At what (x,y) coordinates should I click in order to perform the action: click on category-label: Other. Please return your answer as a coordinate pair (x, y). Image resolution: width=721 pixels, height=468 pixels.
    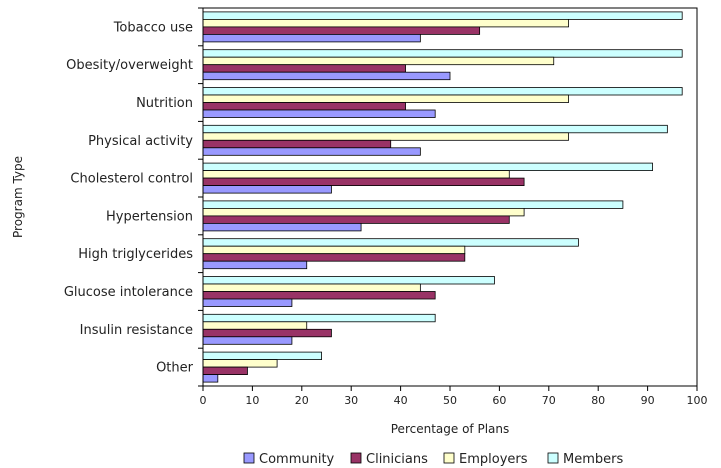
    Looking at the image, I should click on (175, 368).